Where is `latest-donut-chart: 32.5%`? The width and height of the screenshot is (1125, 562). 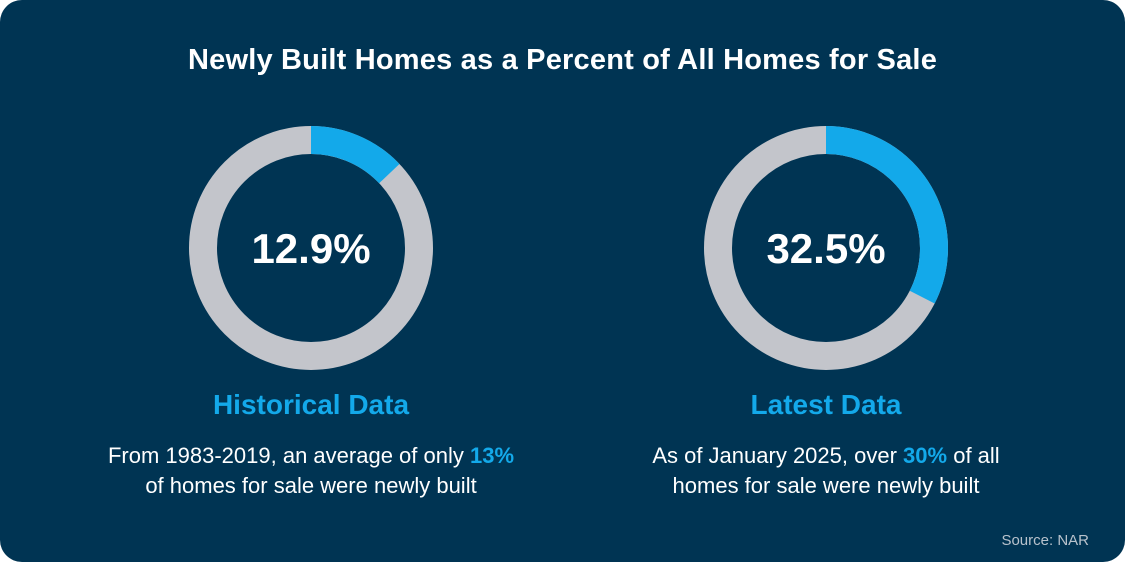
latest-donut-chart: 32.5% is located at coordinates (826, 248).